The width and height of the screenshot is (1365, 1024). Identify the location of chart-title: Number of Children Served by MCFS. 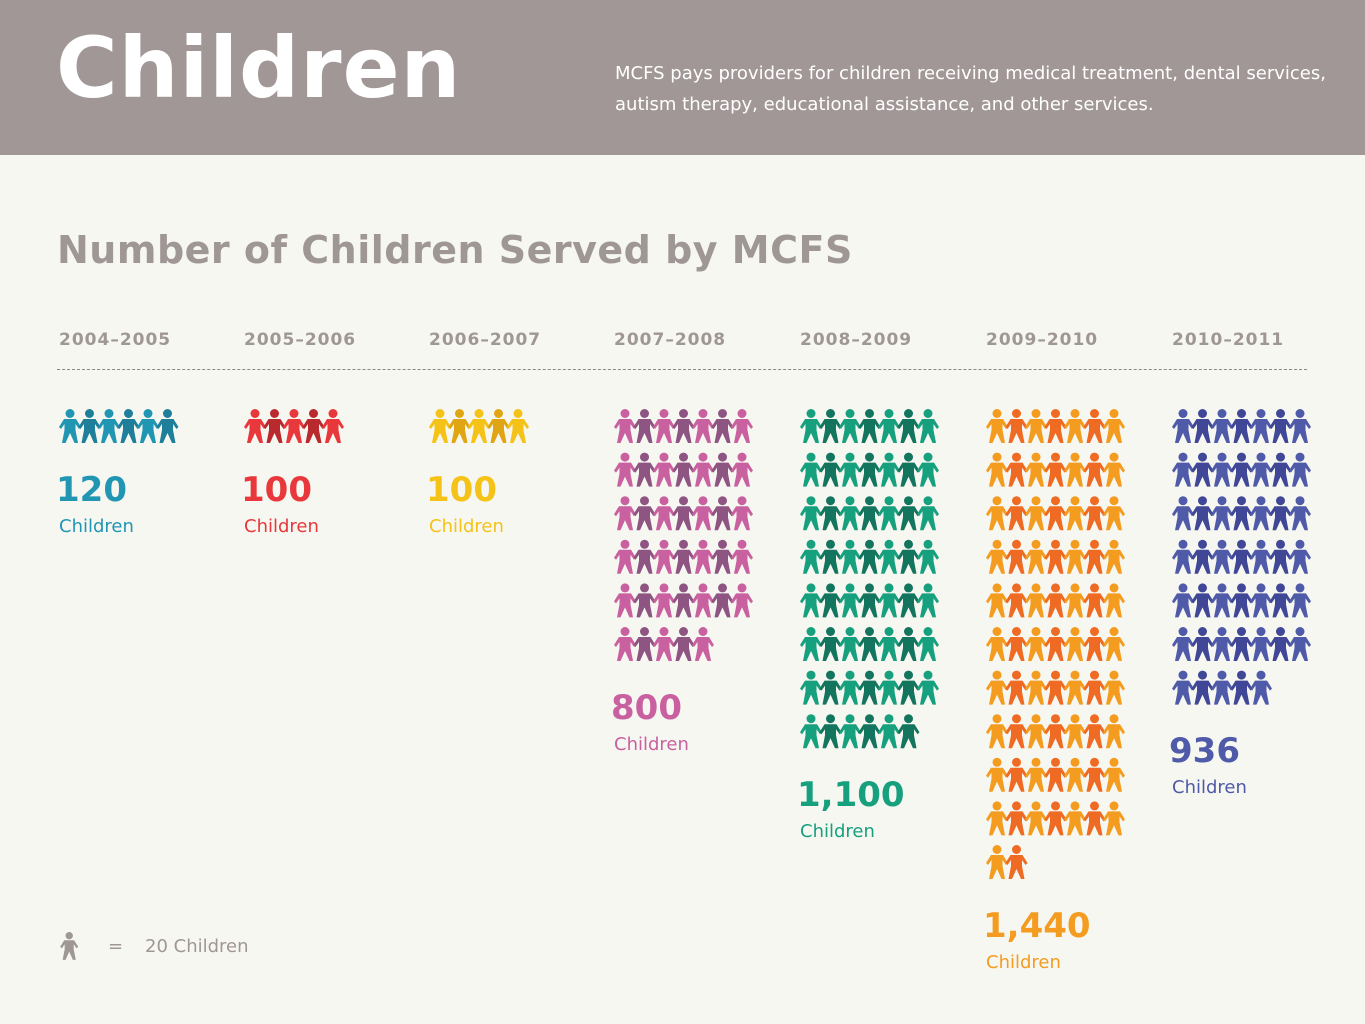
(455, 250).